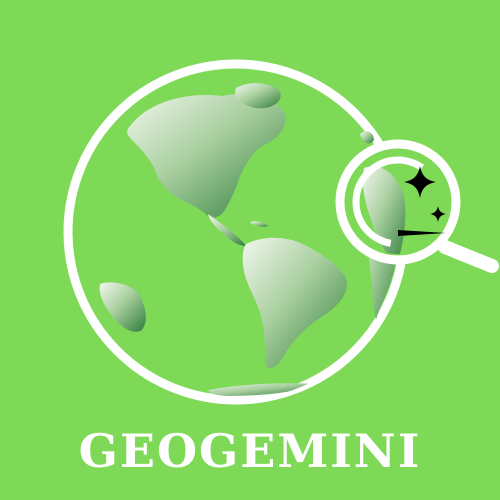 This screenshot has width=500, height=500. Describe the element at coordinates (250, 451) in the screenshot. I see `brand-title: GEOGEMINI` at that location.